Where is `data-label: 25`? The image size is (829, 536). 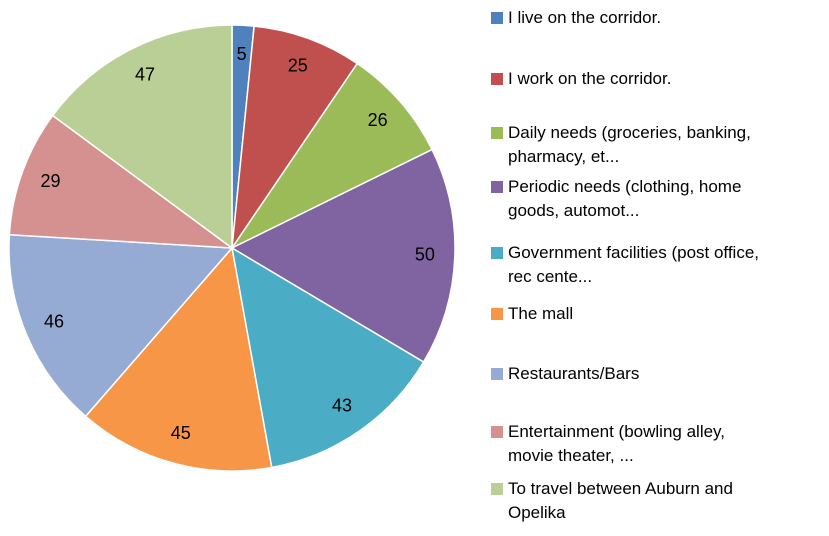 data-label: 25 is located at coordinates (298, 65).